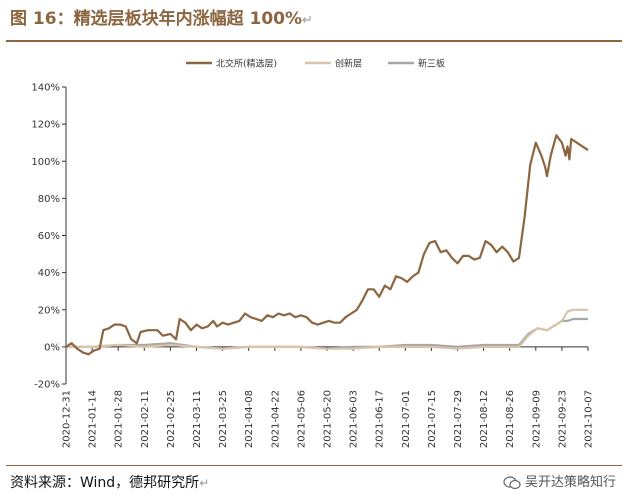 This screenshot has width=628, height=502. I want to click on x-tick-label: 2021-09-23, so click(562, 419).